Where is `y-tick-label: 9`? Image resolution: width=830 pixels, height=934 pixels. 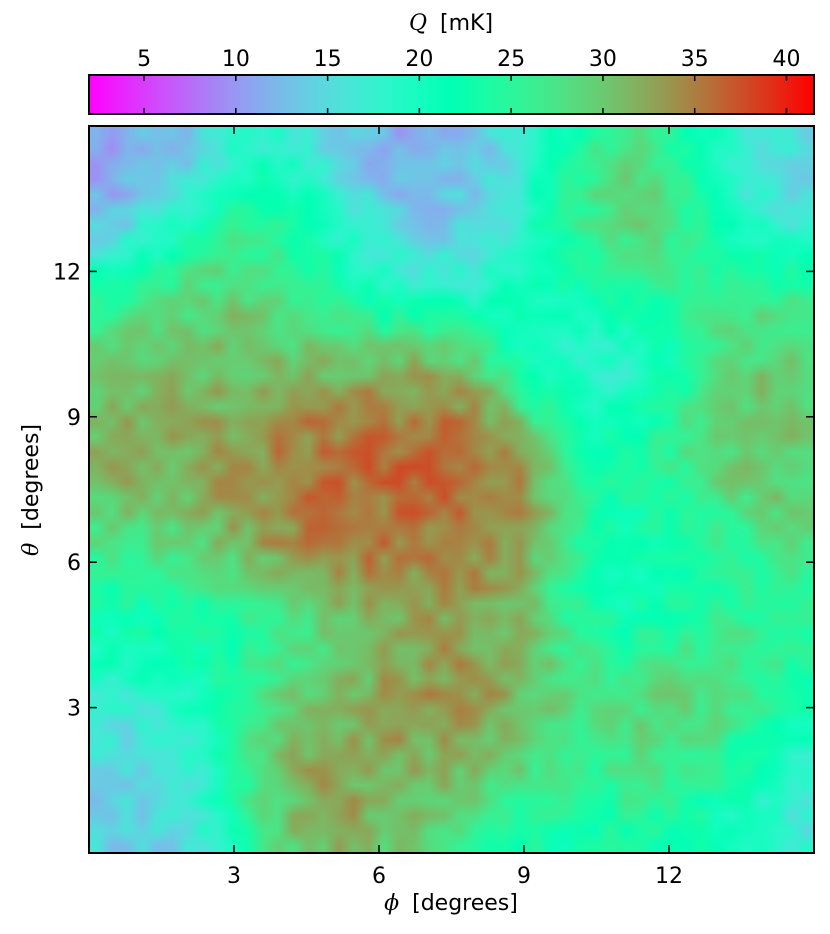
y-tick-label: 9 is located at coordinates (74, 418).